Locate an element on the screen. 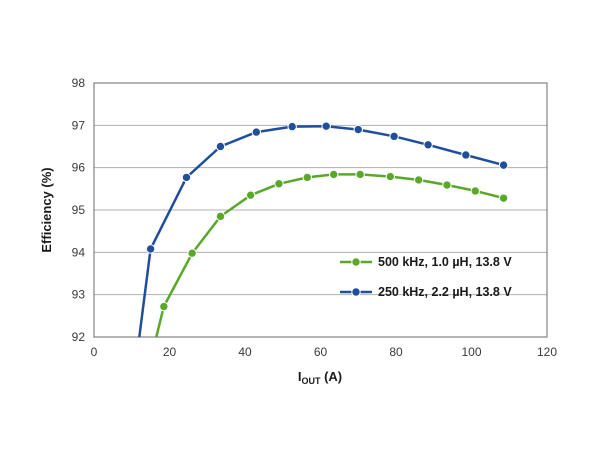 The image size is (600, 450). x-tick-label-40: 40 is located at coordinates (245, 352).